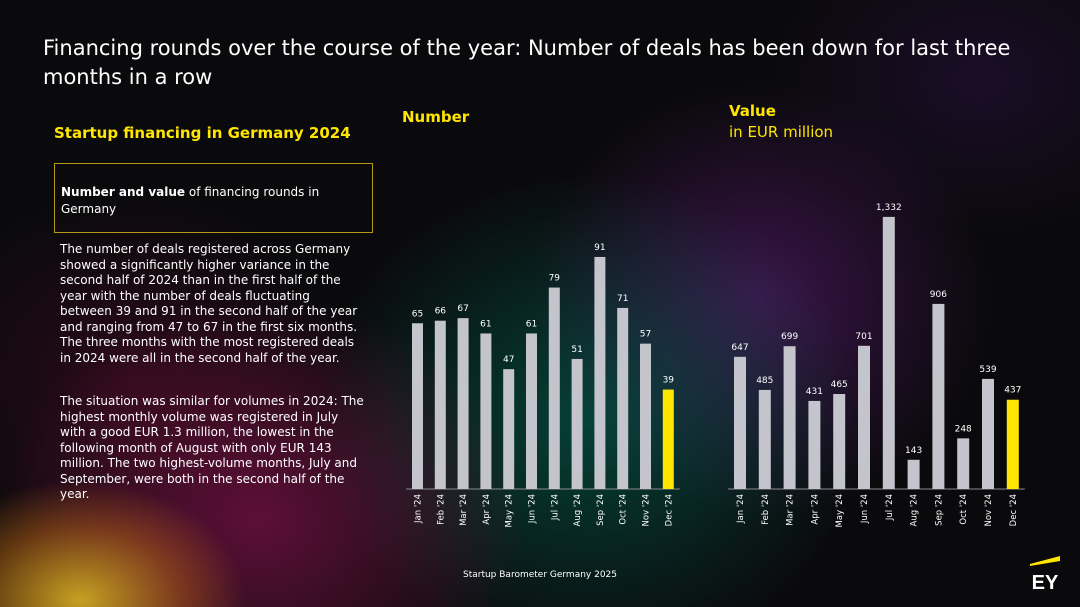 Image resolution: width=1080 pixels, height=607 pixels. I want to click on footer-text: Startup Barometer Germany 2025, so click(540, 575).